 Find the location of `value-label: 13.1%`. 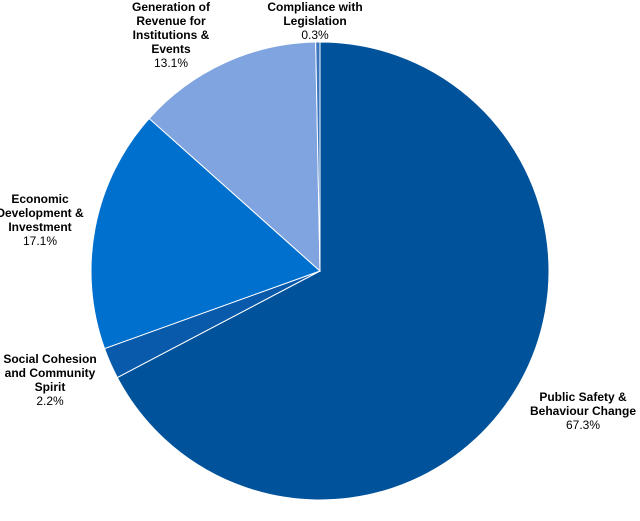

value-label: 13.1% is located at coordinates (171, 63).